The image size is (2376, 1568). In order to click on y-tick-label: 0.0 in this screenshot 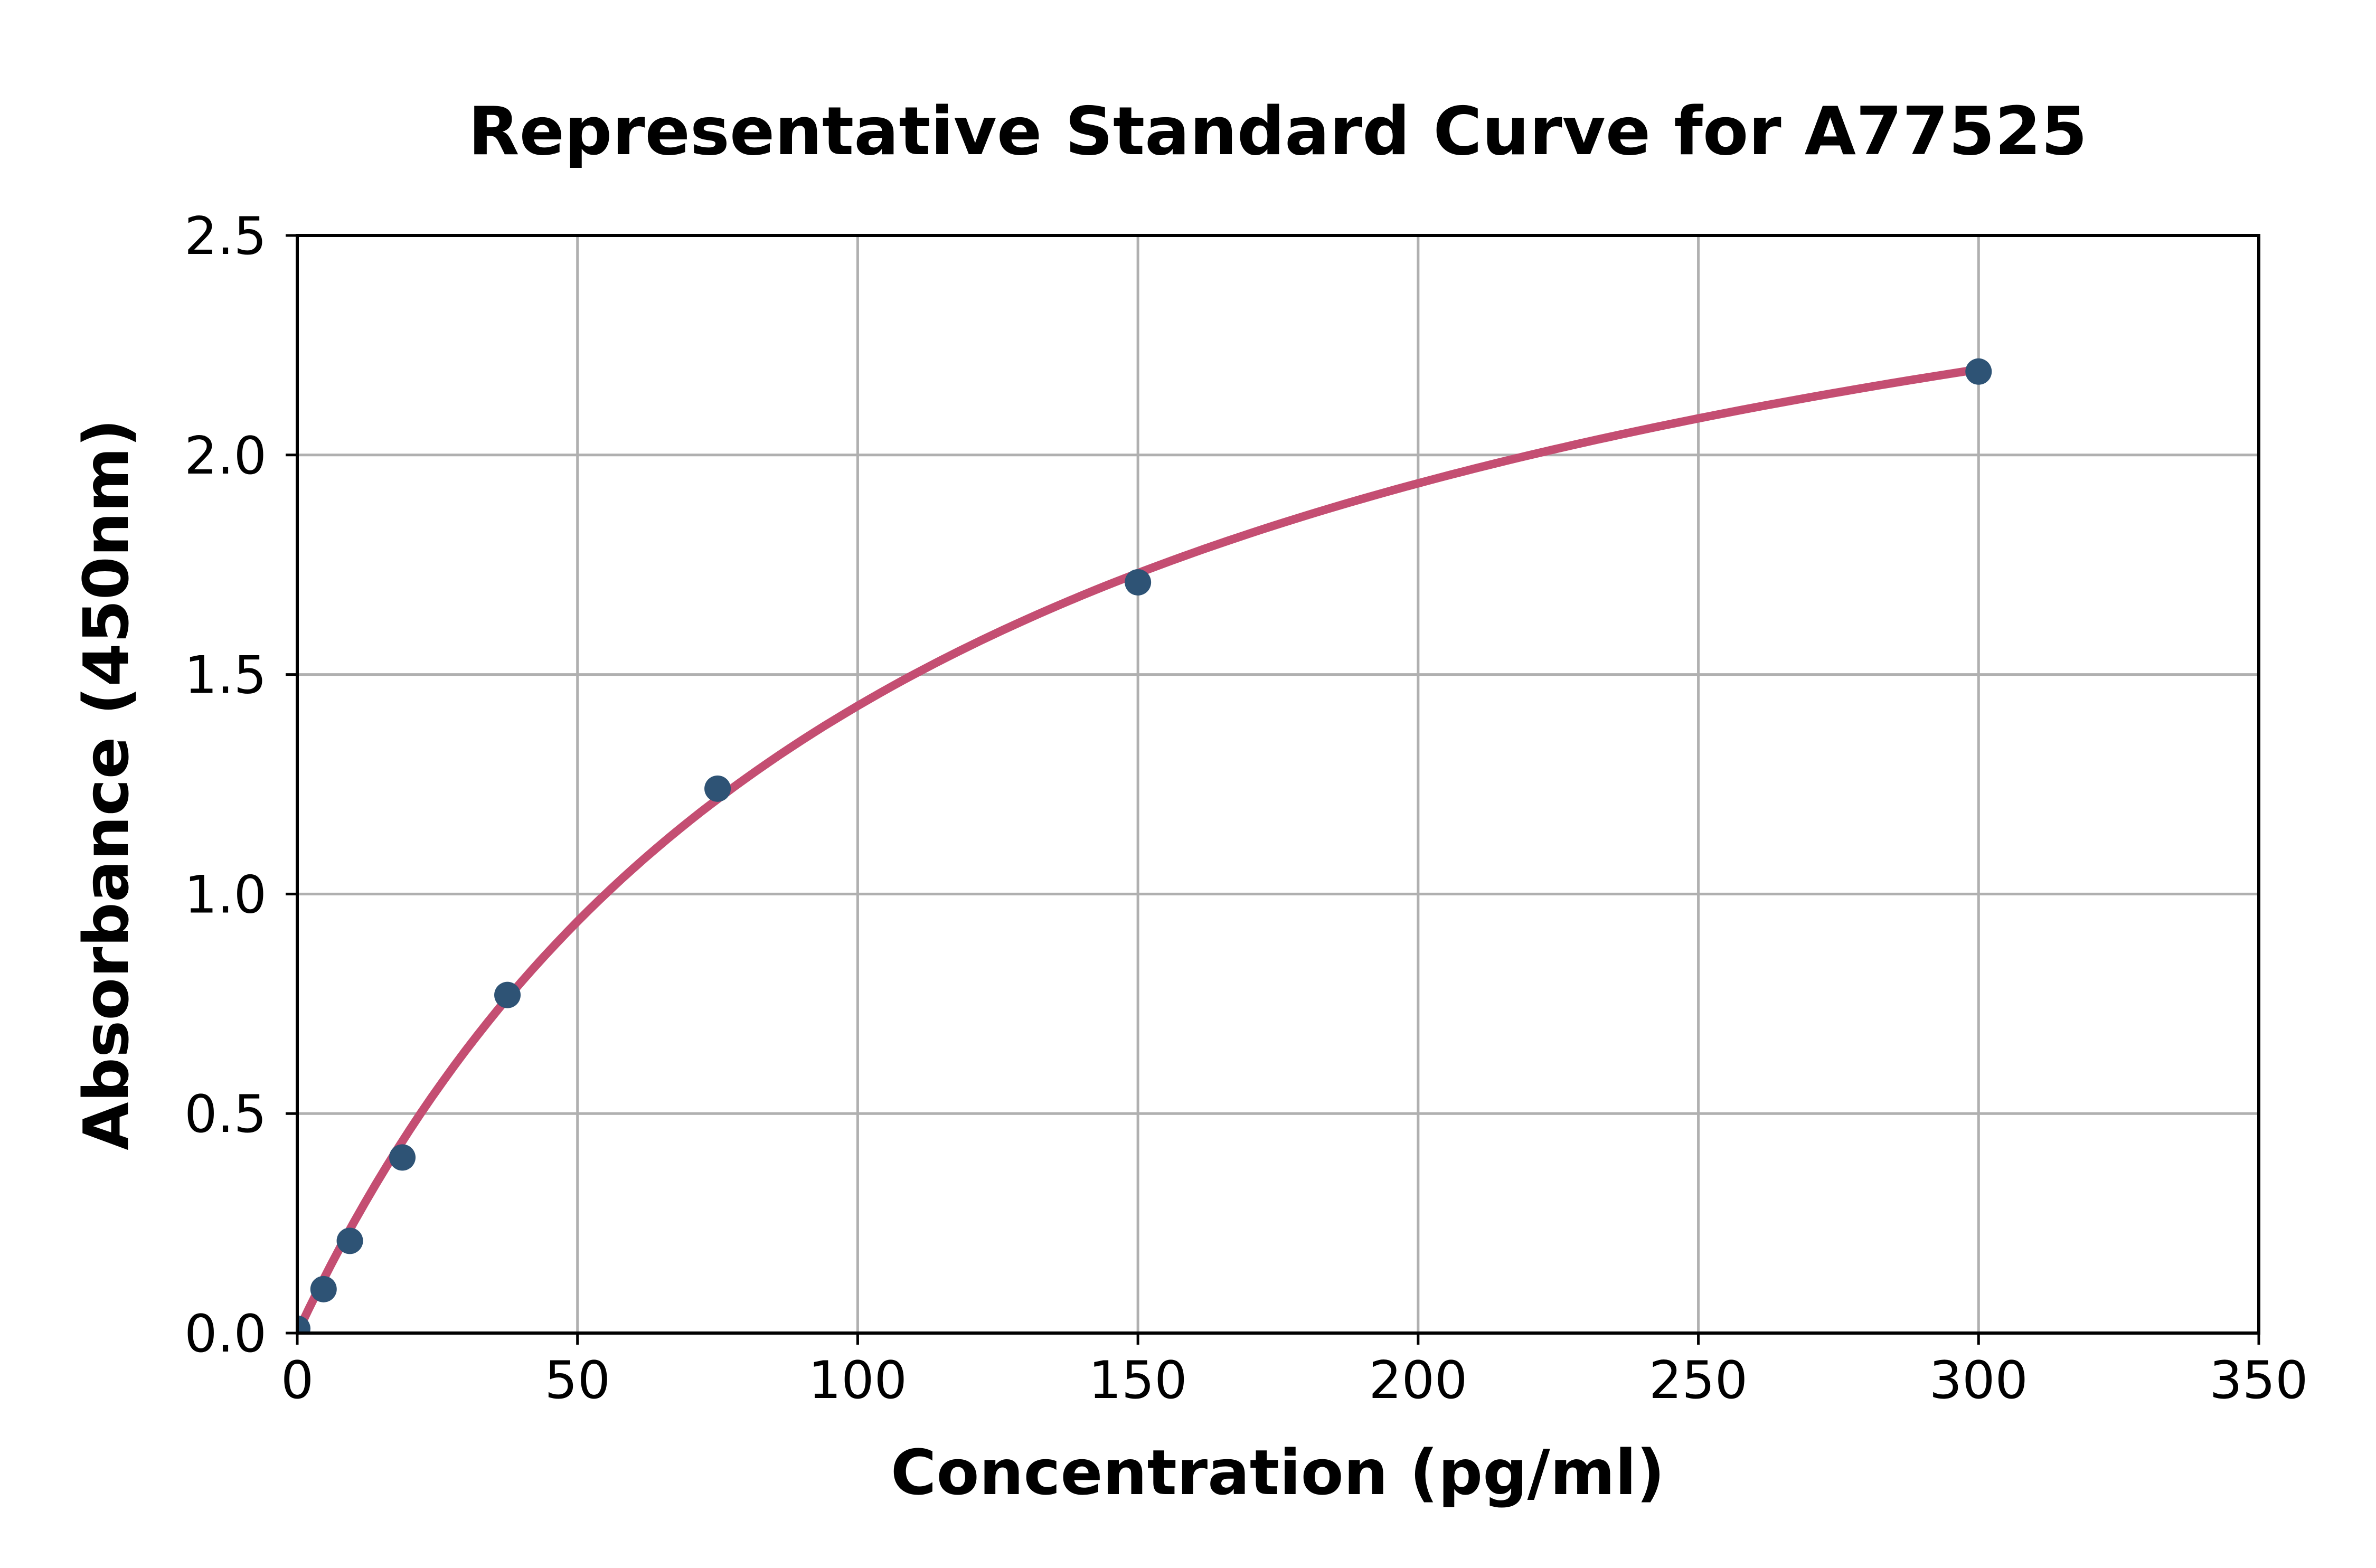, I will do `click(226, 1334)`.